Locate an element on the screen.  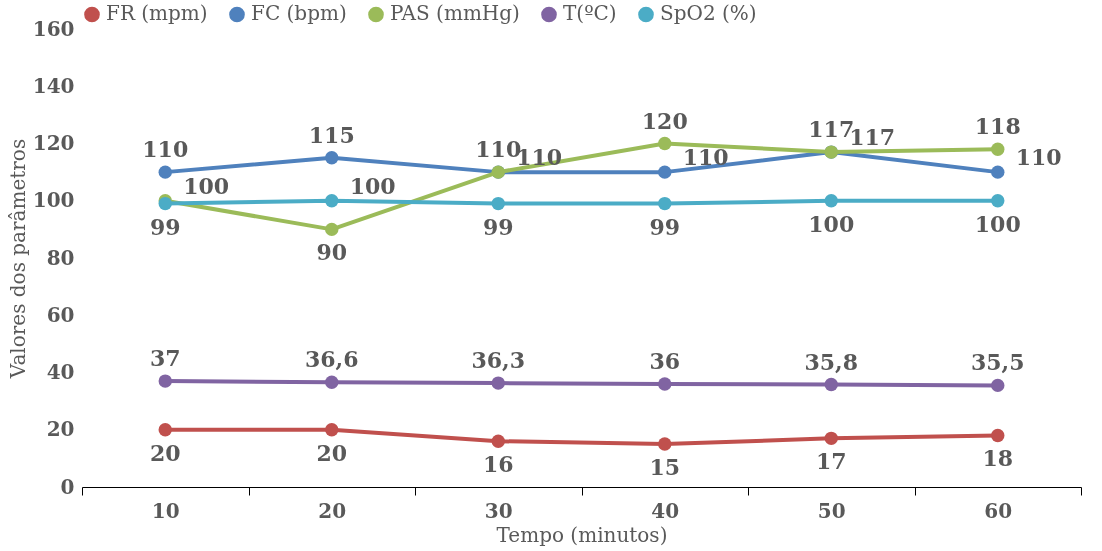
data-label: 17 is located at coordinates (831, 461).